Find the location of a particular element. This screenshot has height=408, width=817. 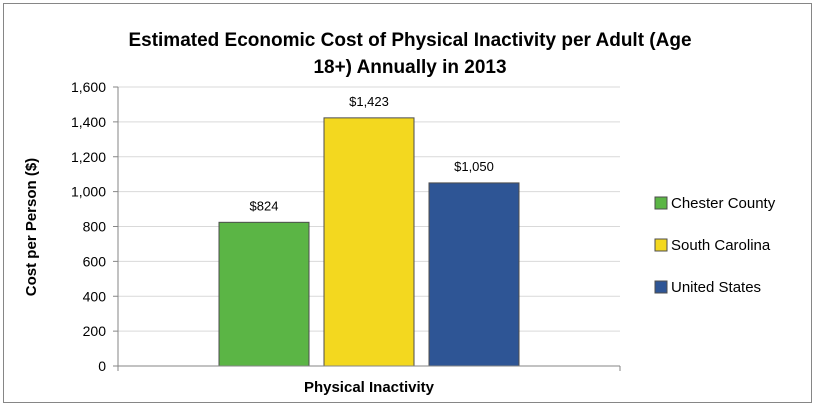

data-label-united-states: $1,050 is located at coordinates (474, 166).